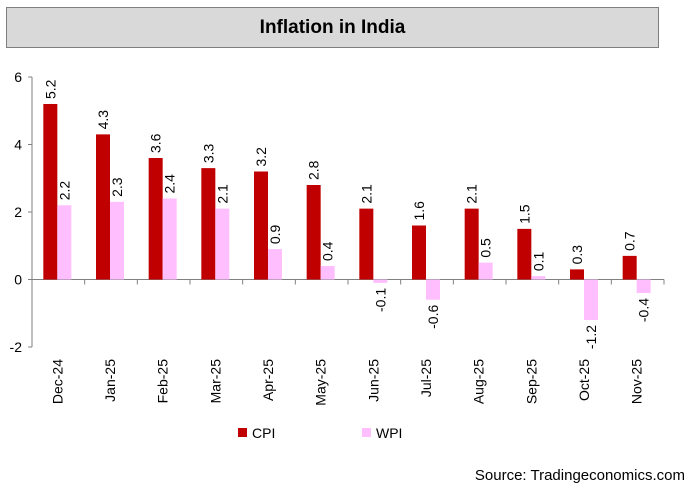 Image resolution: width=697 pixels, height=490 pixels. I want to click on wpi-data-label: 2.3, so click(117, 187).